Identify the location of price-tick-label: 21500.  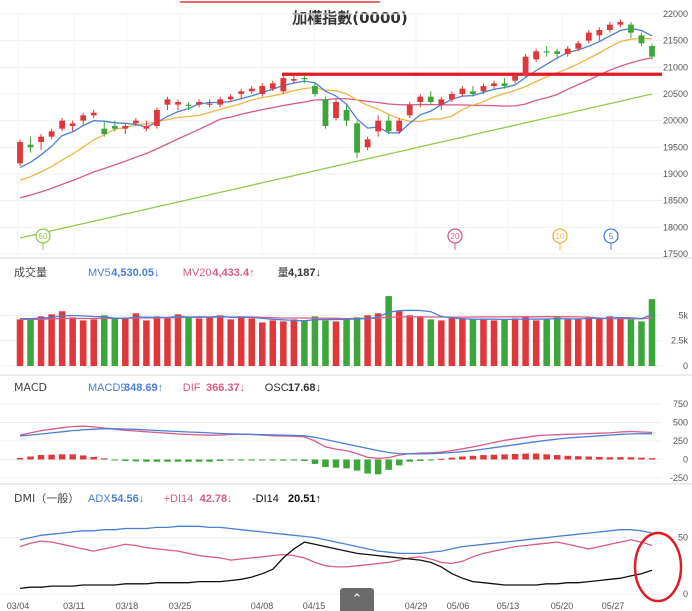
(675, 41).